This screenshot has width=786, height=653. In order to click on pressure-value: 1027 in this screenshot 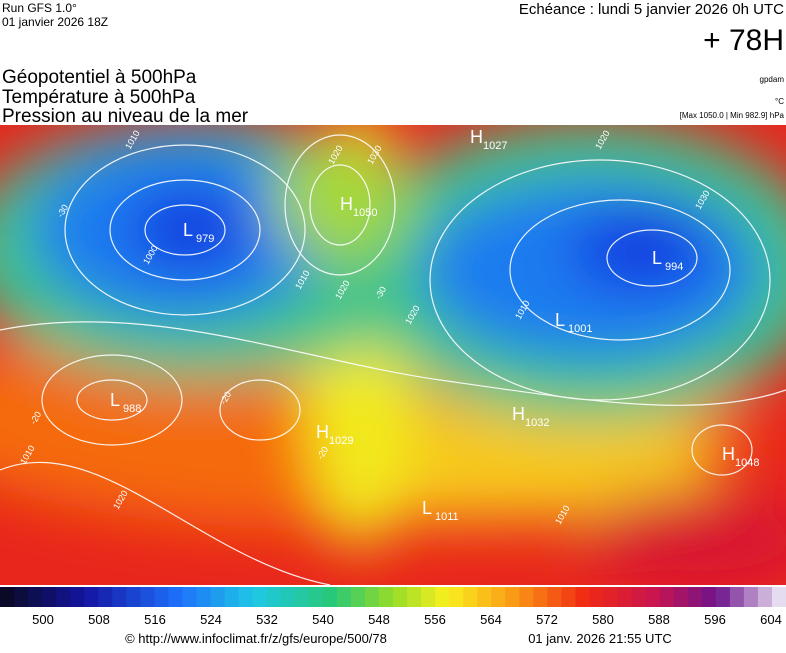, I will do `click(495, 146)`.